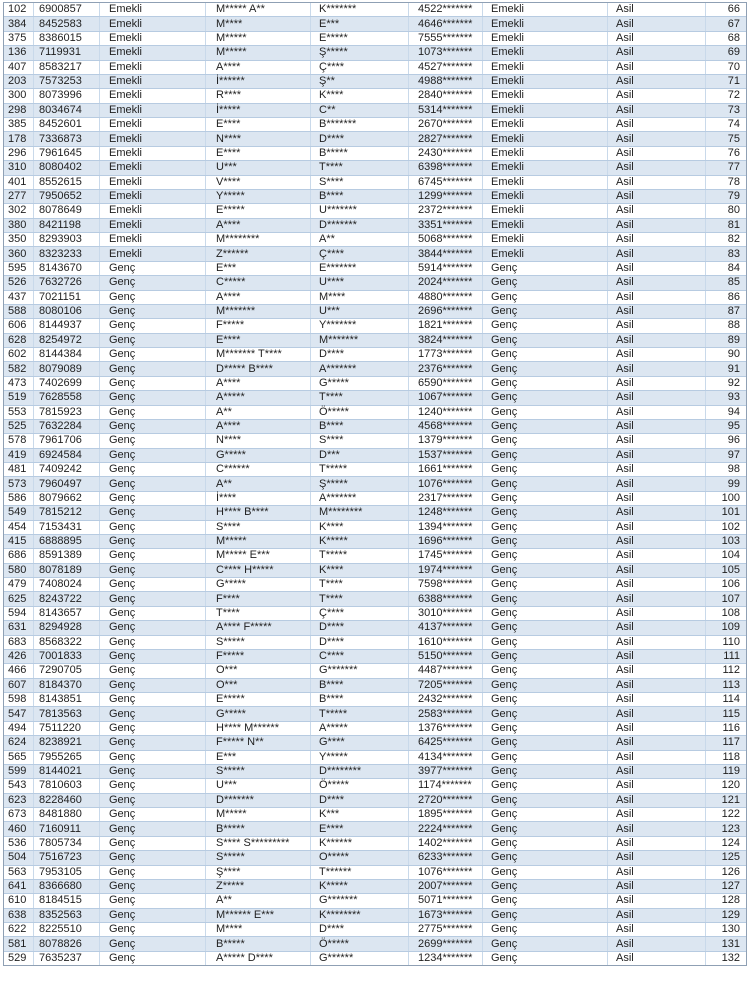 This screenshot has width=754, height=981. Describe the element at coordinates (19, 685) in the screenshot. I see `applicant-seq-cell: 607` at that location.